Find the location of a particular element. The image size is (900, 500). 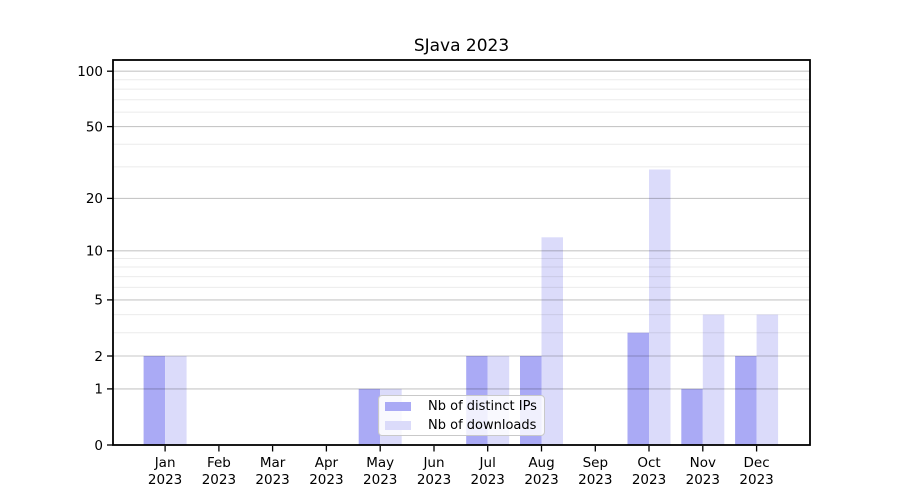

x-tick-label-month-apr: Apr is located at coordinates (327, 463).